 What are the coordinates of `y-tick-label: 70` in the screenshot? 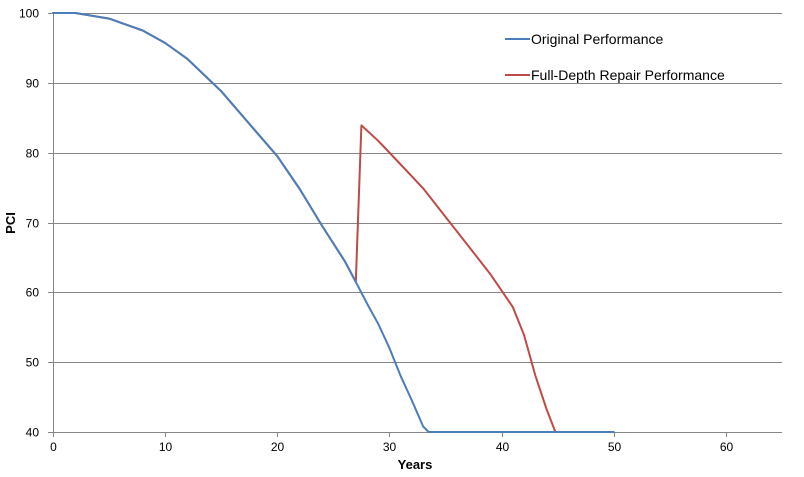 It's located at (33, 224).